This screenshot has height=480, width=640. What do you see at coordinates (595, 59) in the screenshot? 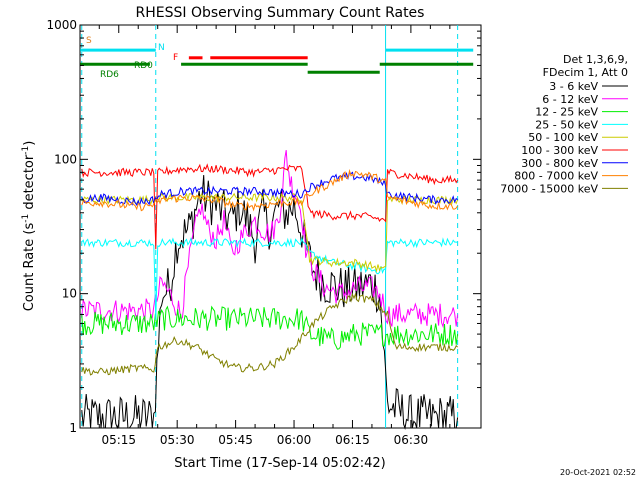
I see `legend-header-0: Det 1,3,6,9,` at bounding box center [595, 59].